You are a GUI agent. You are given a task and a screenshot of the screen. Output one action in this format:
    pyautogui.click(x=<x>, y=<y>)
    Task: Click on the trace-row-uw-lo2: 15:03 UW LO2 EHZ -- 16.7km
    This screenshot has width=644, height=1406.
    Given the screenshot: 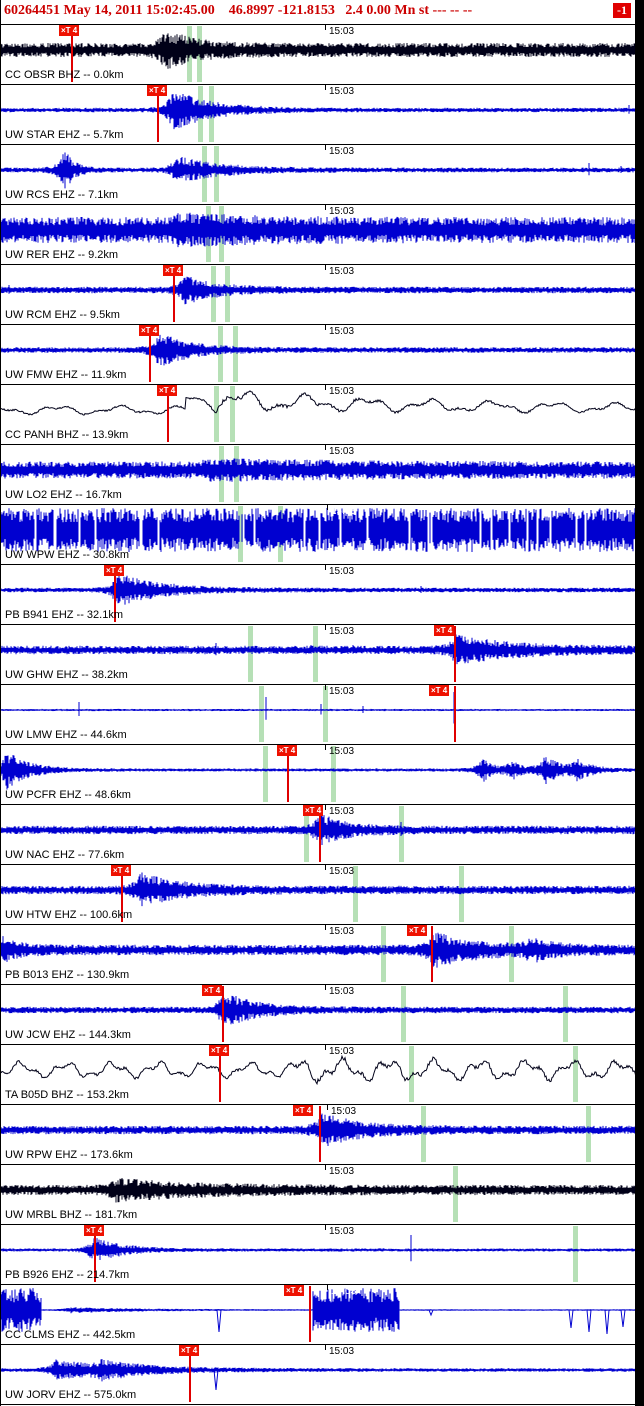 What is the action you would take?
    pyautogui.click(x=322, y=475)
    